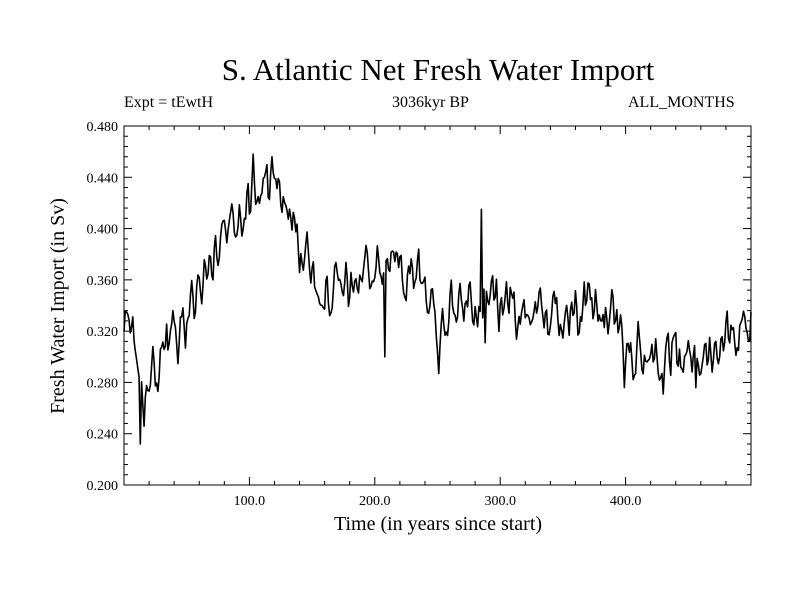 The height and width of the screenshot is (600, 800). I want to click on x-tick-label: 100.0, so click(250, 501).